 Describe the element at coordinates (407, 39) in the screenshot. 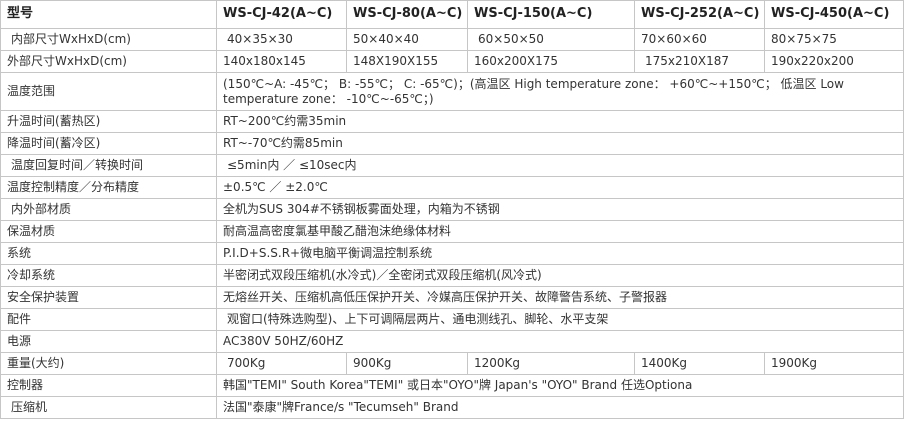

I see `spec-value-cell: 50×40×40` at that location.